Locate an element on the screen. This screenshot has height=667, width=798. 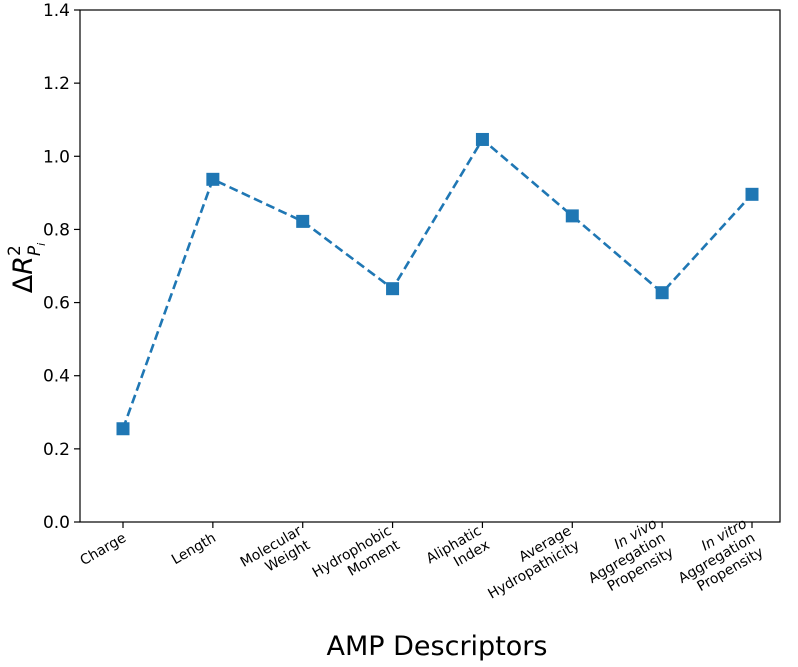
x-tick-label-line: Charge is located at coordinates (103, 549).